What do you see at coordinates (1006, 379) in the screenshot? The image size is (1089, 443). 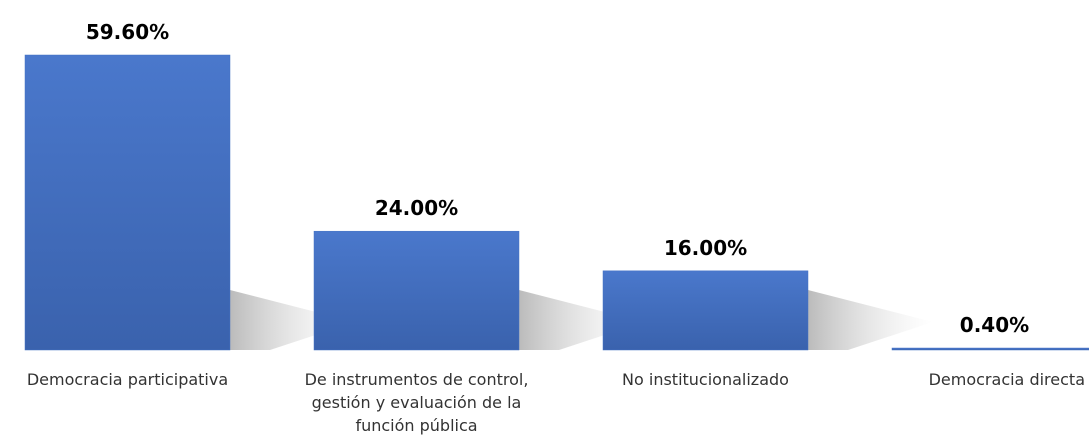 I see `category-label: Democracia directa` at bounding box center [1006, 379].